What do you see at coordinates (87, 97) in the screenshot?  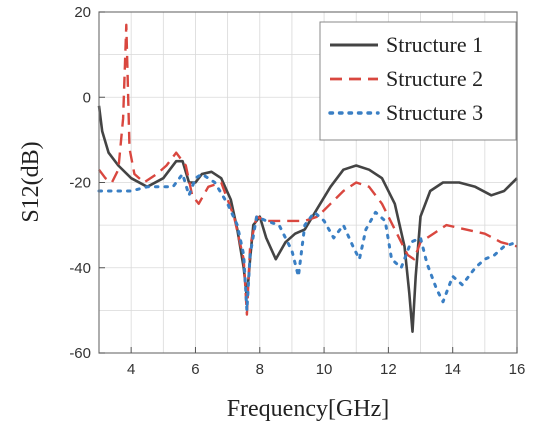 I see `y-tick-label: 0` at bounding box center [87, 97].